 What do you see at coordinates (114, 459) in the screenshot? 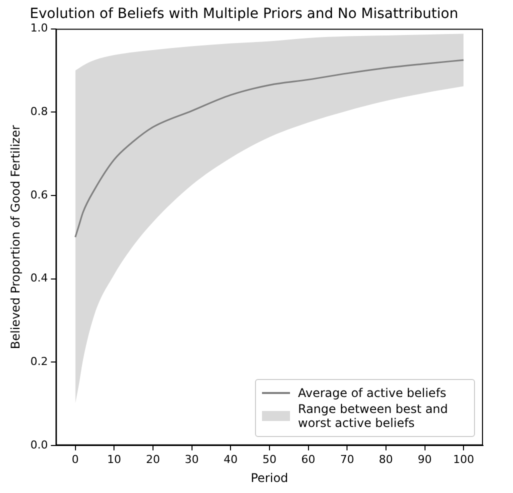
I see `x-tick-label: 10` at bounding box center [114, 459].